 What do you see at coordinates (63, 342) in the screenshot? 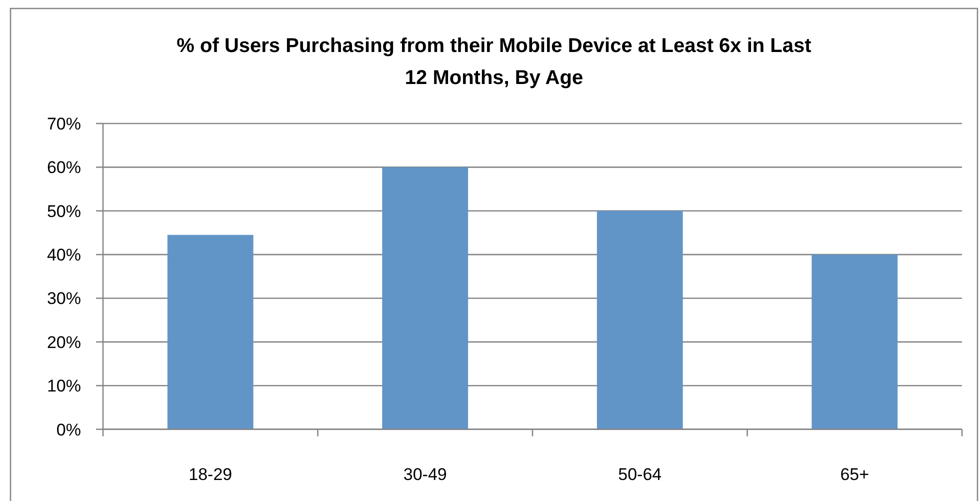
I see `y-tick-label: 20%` at bounding box center [63, 342].